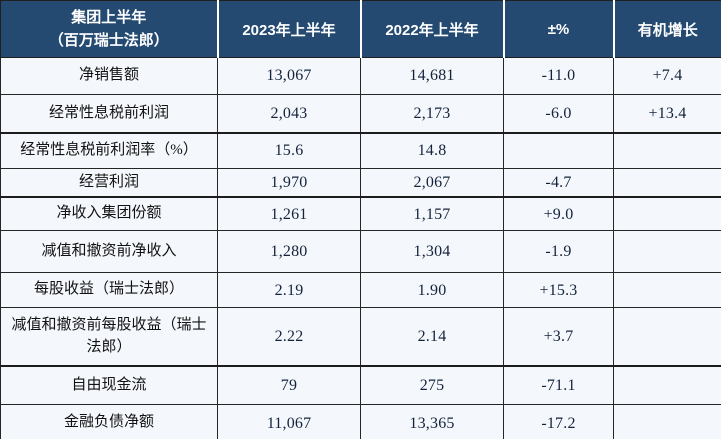 This screenshot has height=439, width=721. What do you see at coordinates (289, 252) in the screenshot?
I see `value-2023-cell: 1,280` at bounding box center [289, 252].